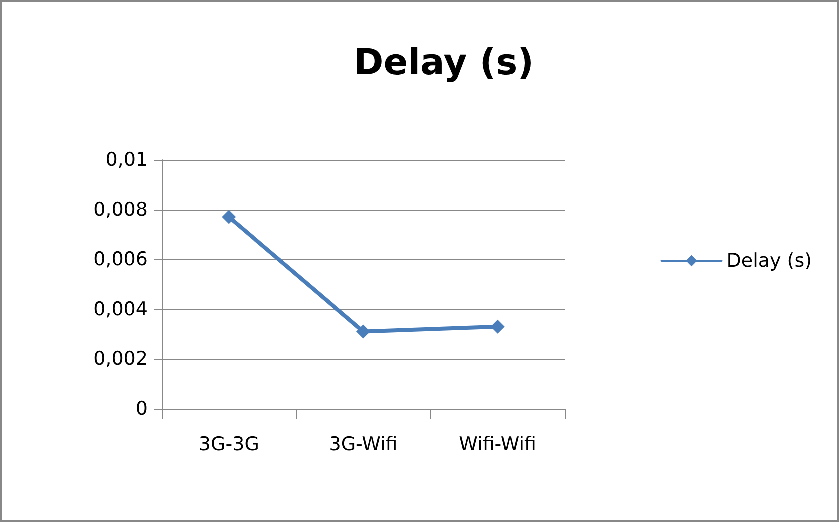 The height and width of the screenshot is (522, 839). I want to click on x-tick-label: 3G-3G, so click(229, 445).